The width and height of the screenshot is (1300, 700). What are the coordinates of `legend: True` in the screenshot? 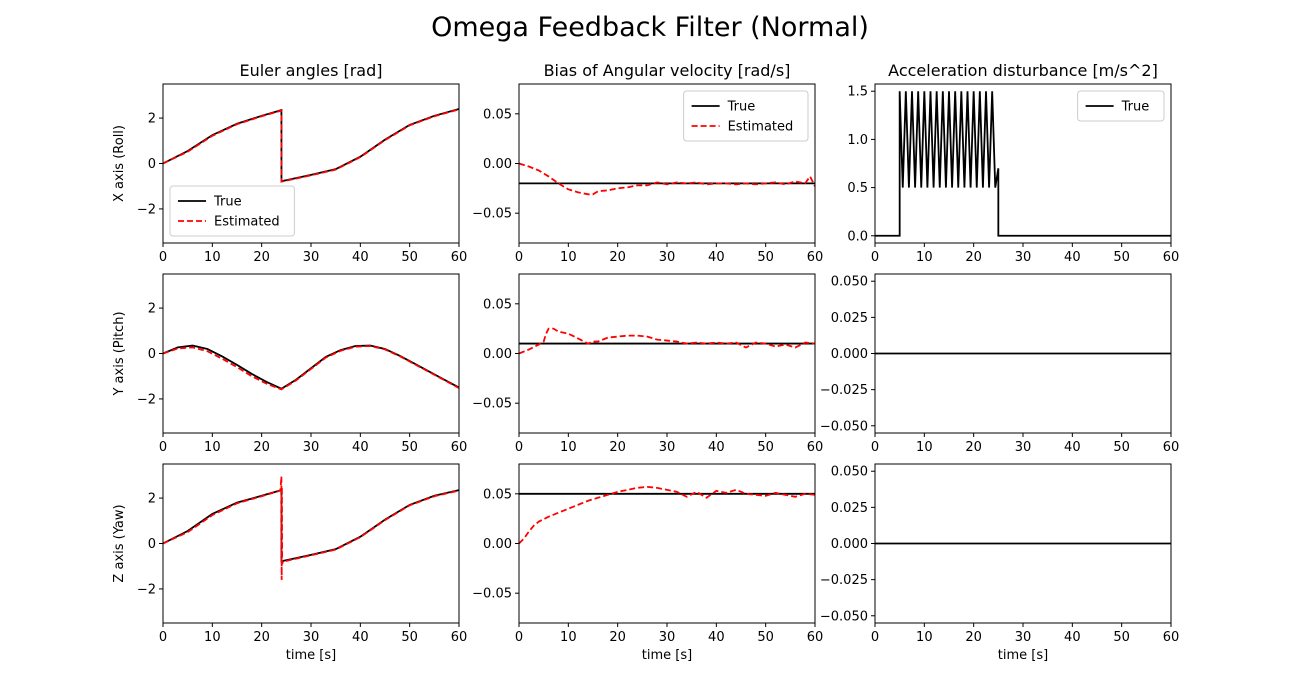 It's located at (1121, 106).